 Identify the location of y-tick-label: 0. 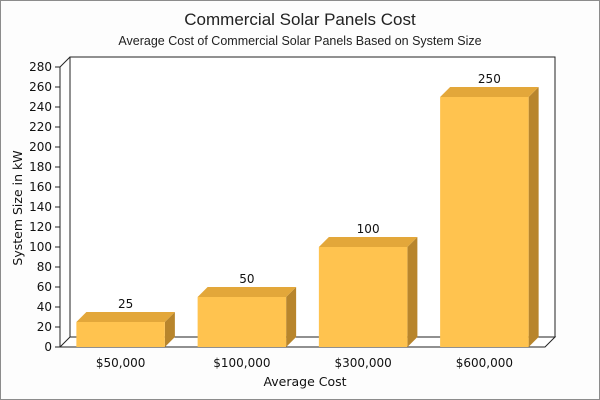
(48, 347).